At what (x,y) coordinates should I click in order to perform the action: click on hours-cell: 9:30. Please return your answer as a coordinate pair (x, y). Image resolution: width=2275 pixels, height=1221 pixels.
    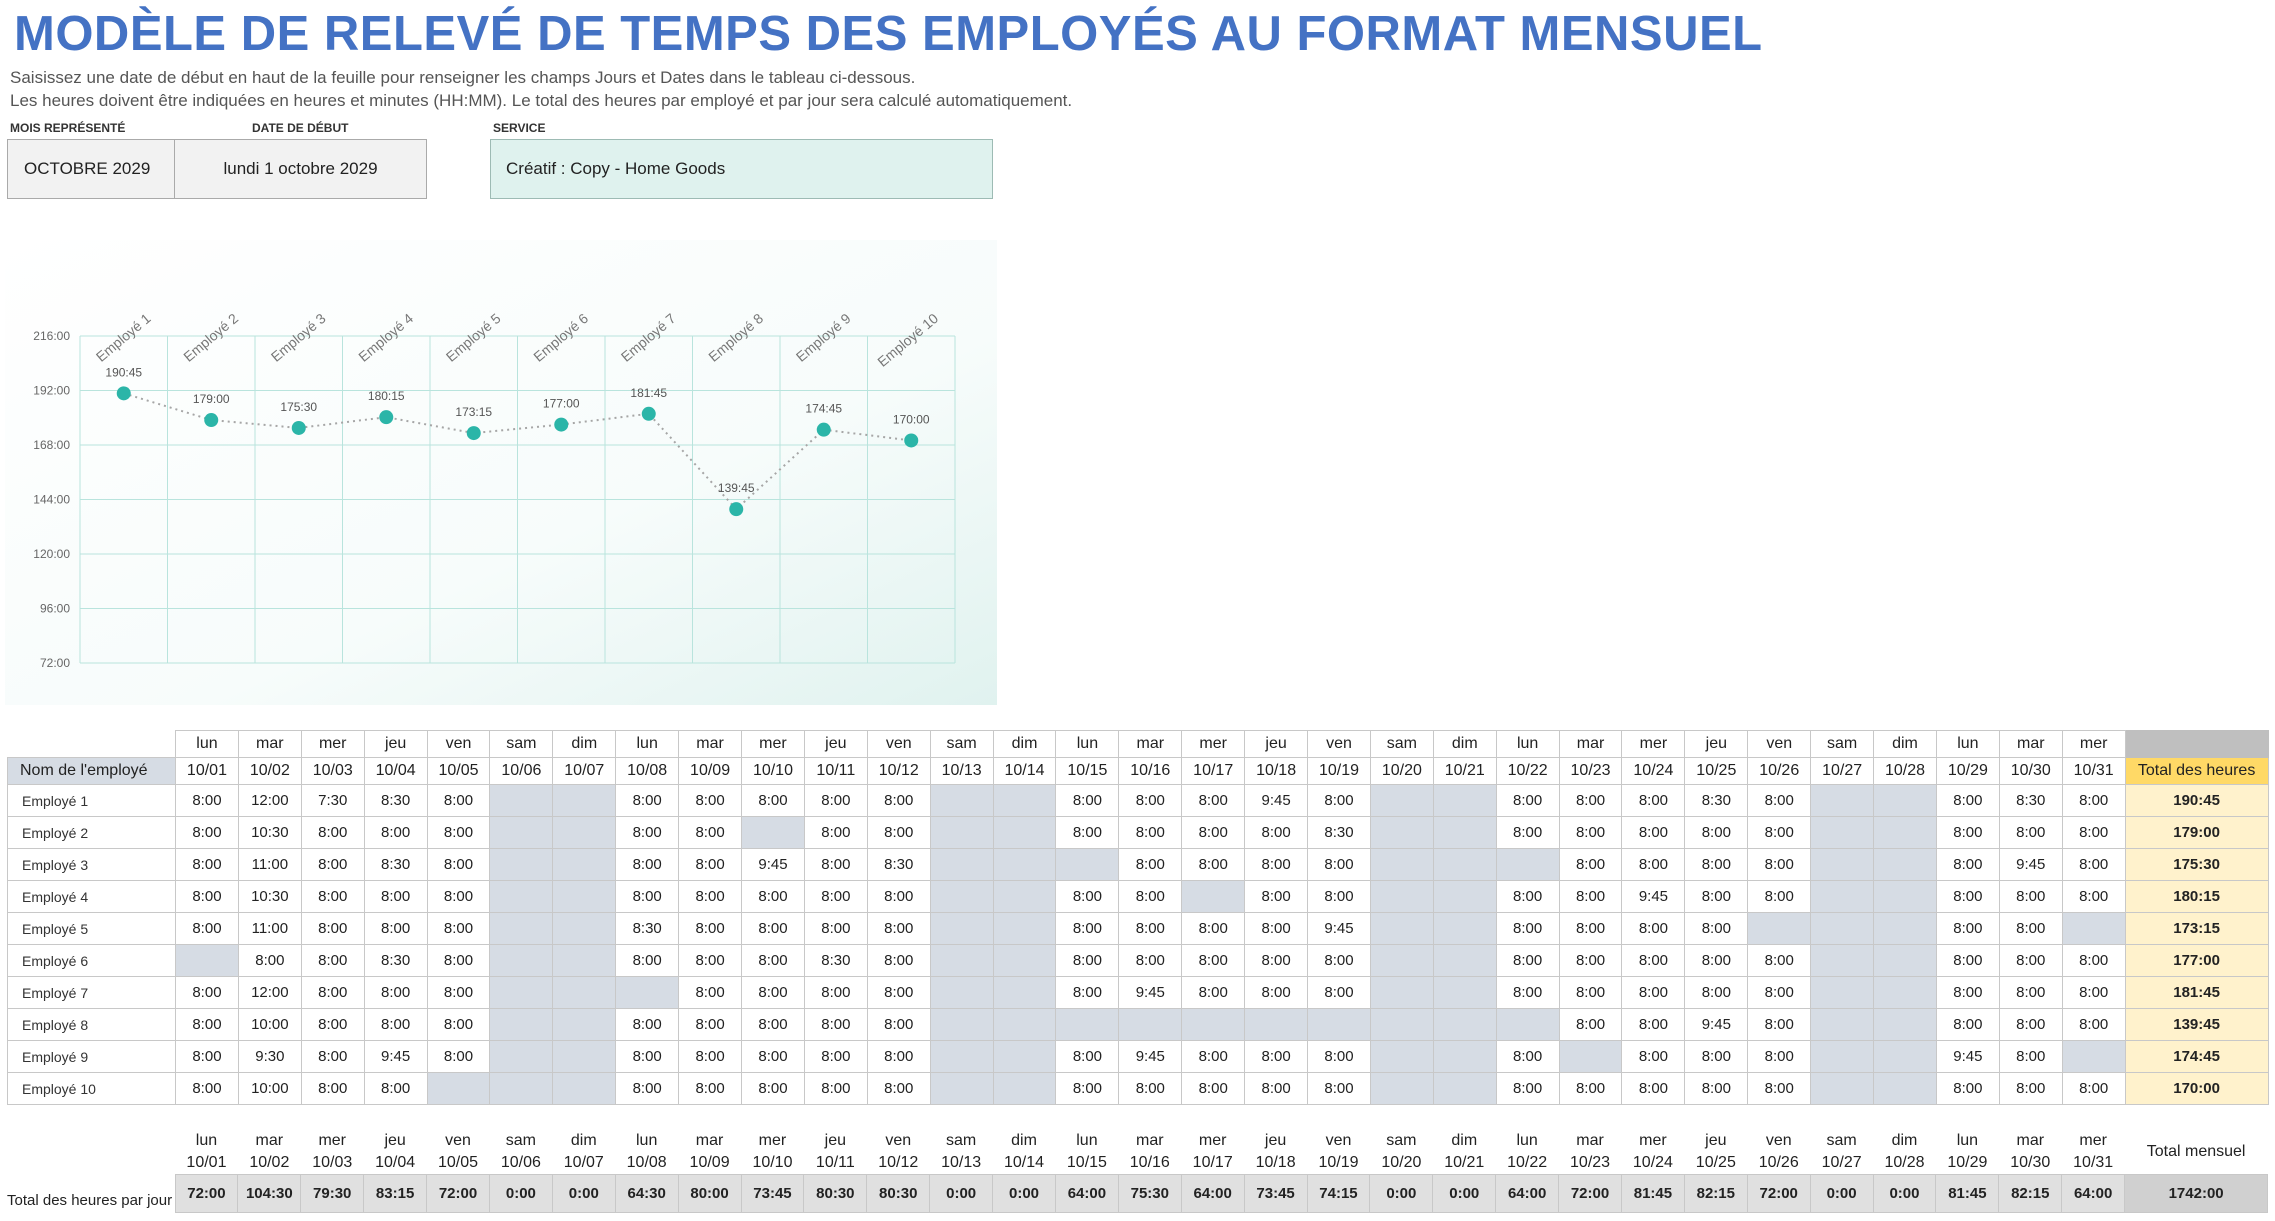
    Looking at the image, I should click on (269, 1056).